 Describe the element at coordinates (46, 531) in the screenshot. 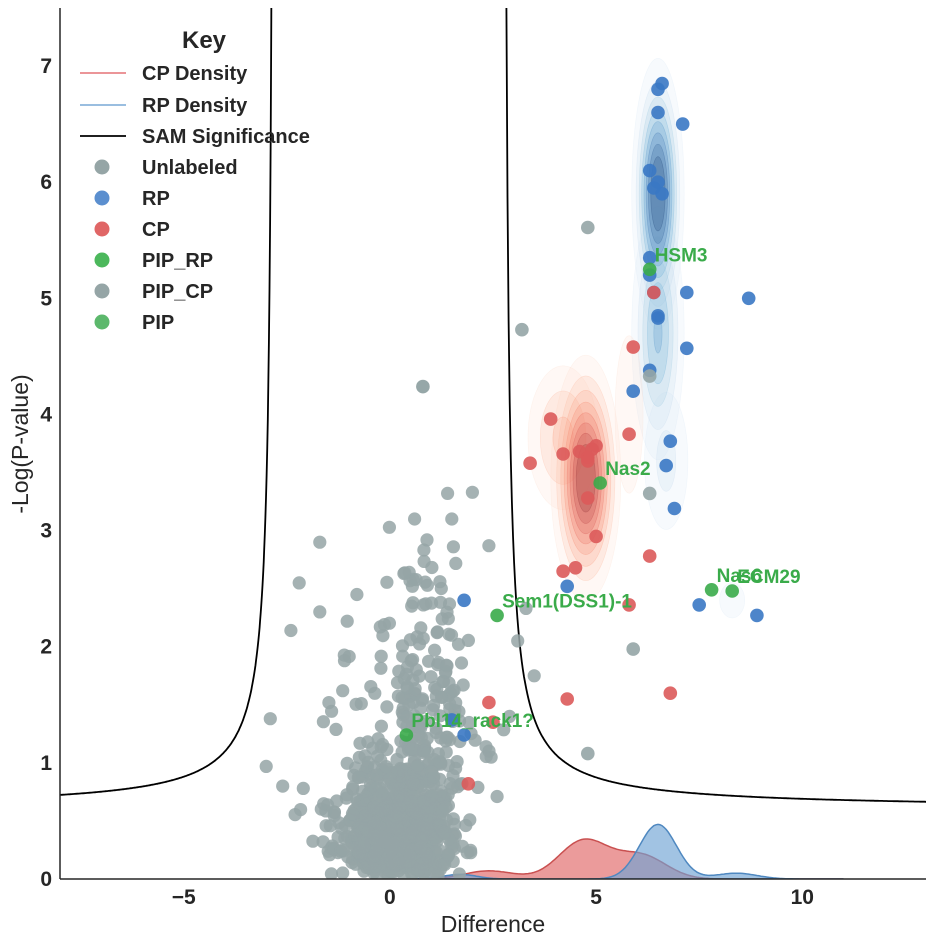

I see `y-tick-label: 3` at that location.